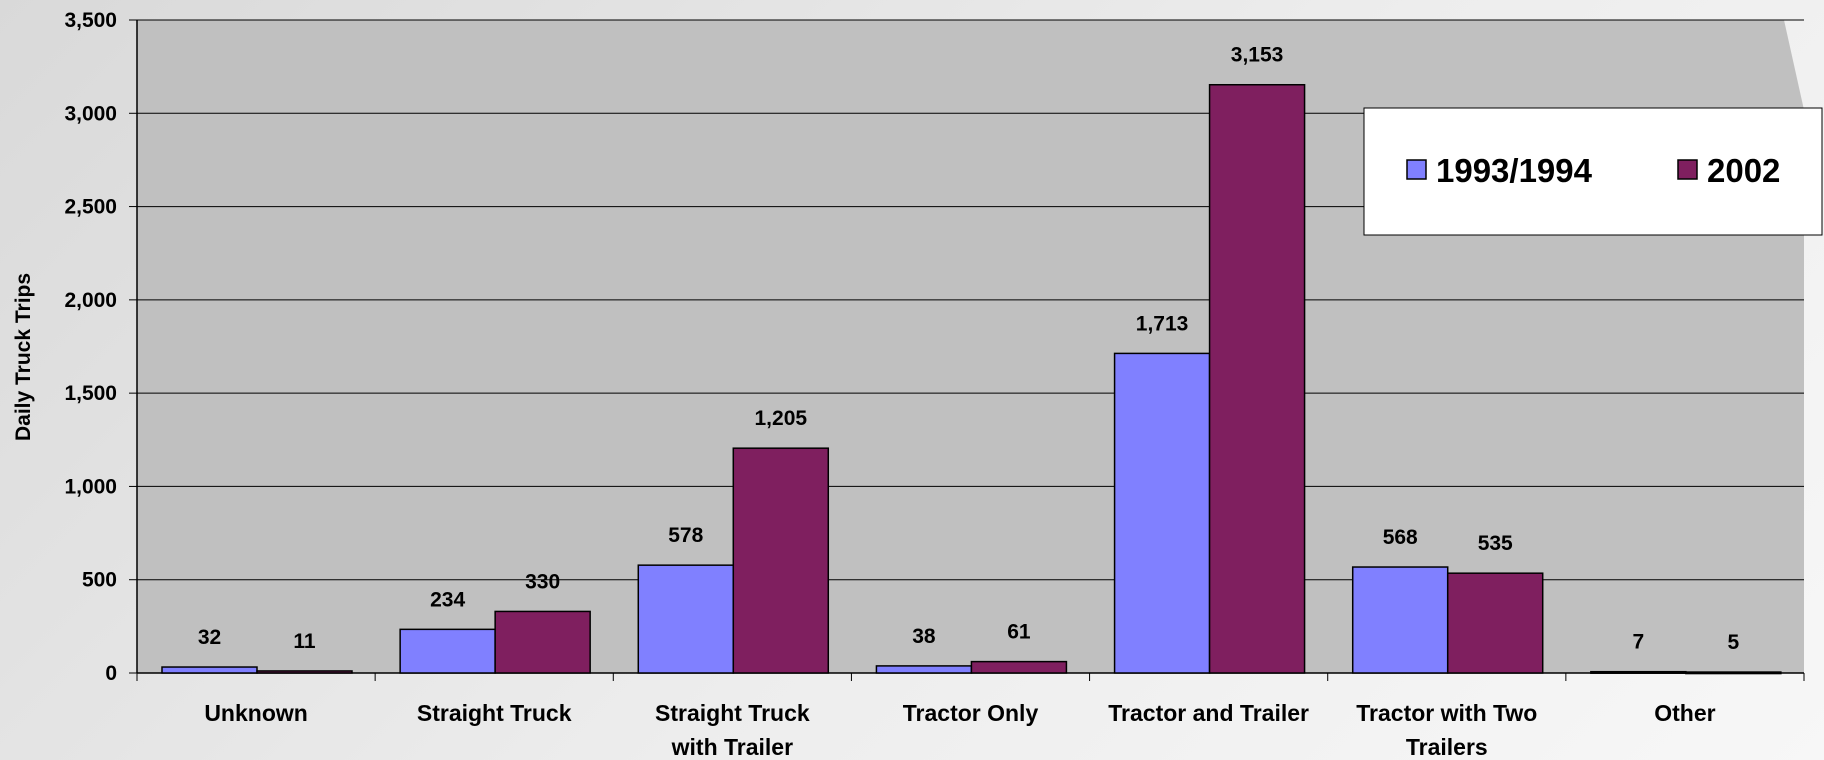 The image size is (1824, 760). Describe the element at coordinates (90, 393) in the screenshot. I see `y-tick-label: 1,500` at that location.